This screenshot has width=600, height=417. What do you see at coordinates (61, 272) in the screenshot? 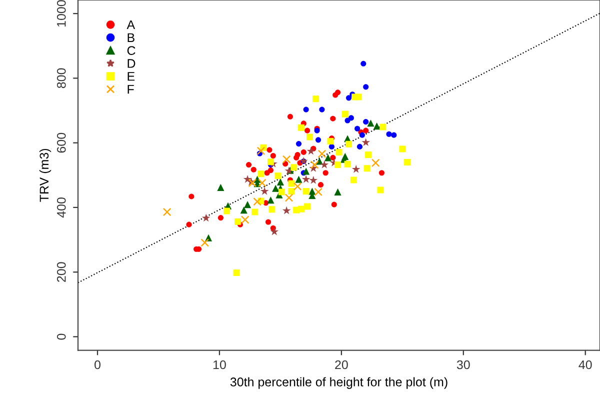
I see `y-tick-label: 200` at bounding box center [61, 272].